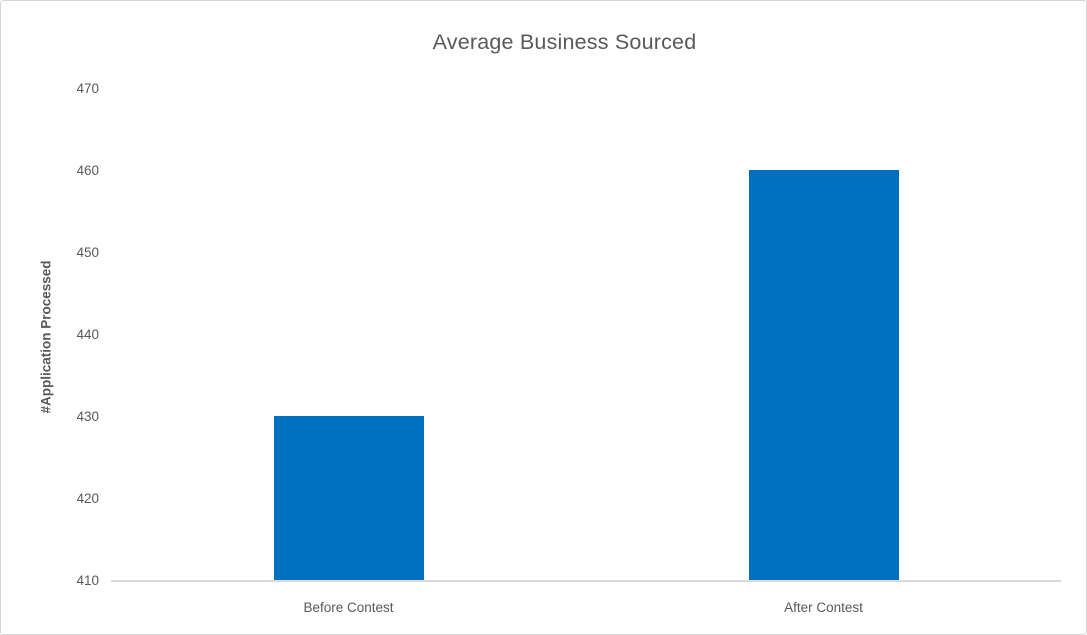 The height and width of the screenshot is (635, 1087). What do you see at coordinates (586, 610) in the screenshot?
I see `x-axis-labels: Before Contest After Contest` at bounding box center [586, 610].